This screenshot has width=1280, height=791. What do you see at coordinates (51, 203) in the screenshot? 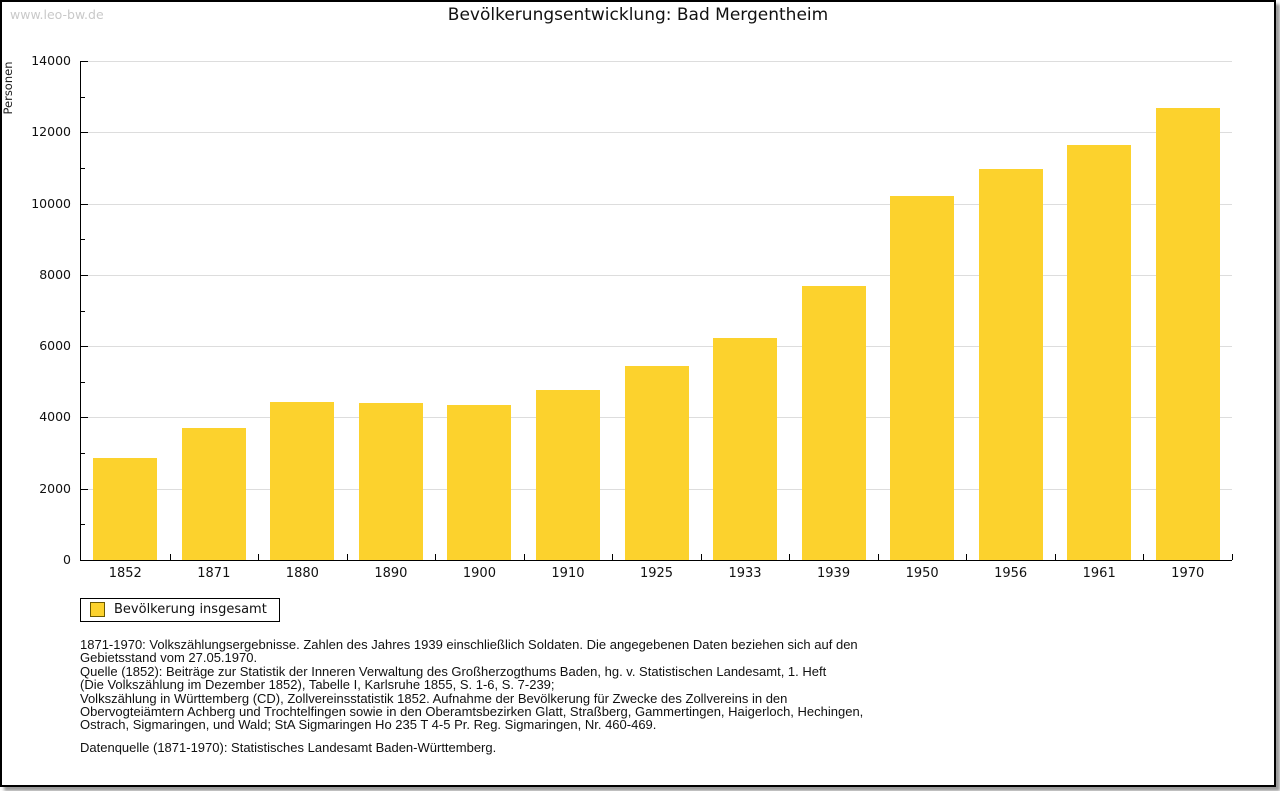
I see `y-tick-label: 10000` at bounding box center [51, 203].